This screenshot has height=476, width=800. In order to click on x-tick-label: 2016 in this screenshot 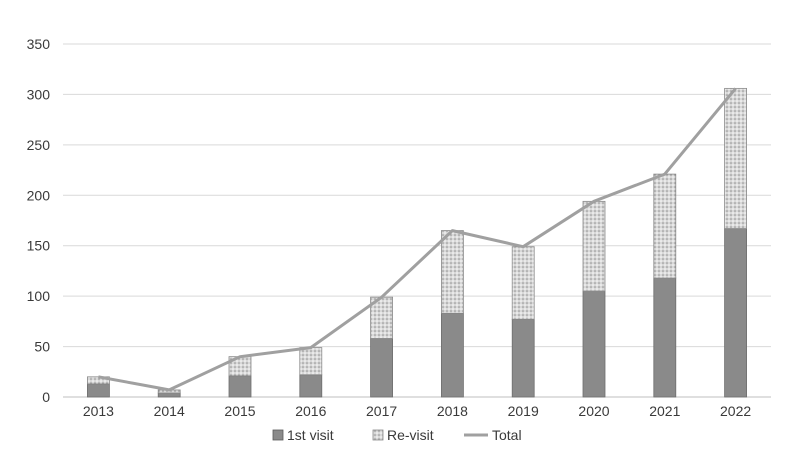, I will do `click(310, 411)`.